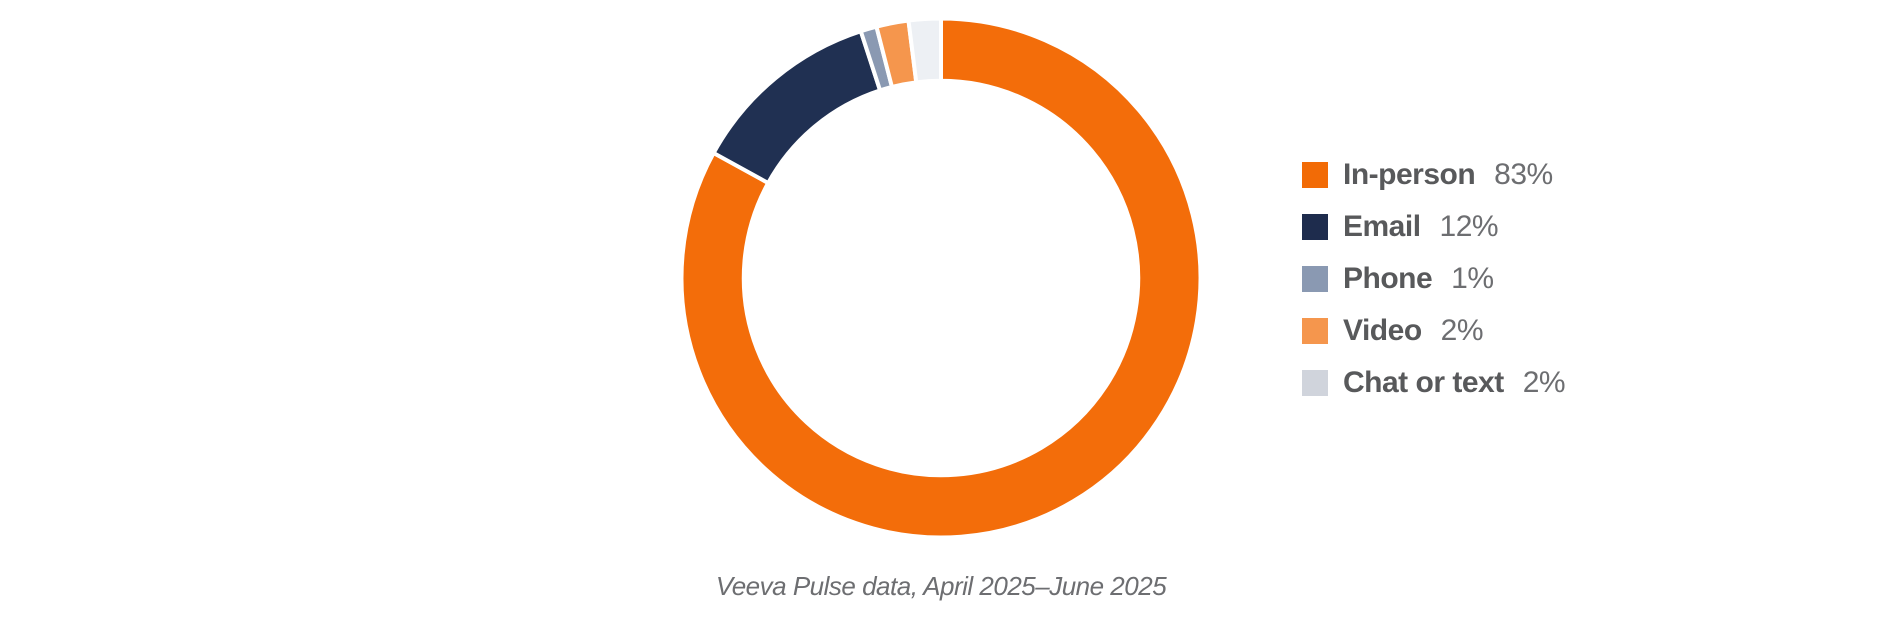 The height and width of the screenshot is (620, 1880). Describe the element at coordinates (1315, 279) in the screenshot. I see `legend-swatch-phone` at that location.